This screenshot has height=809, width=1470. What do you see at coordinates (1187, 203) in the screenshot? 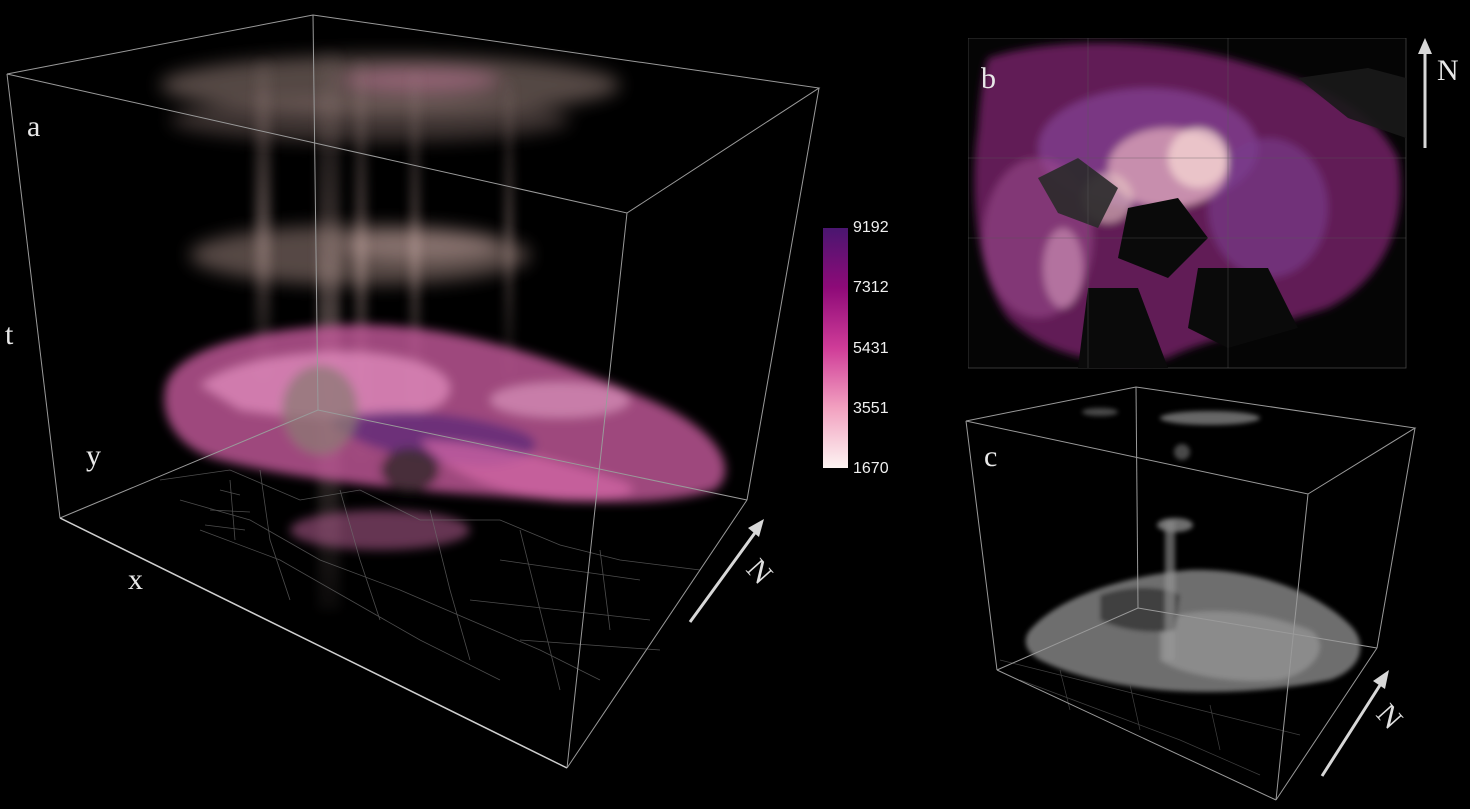
I see `map-panel-b` at bounding box center [1187, 203].